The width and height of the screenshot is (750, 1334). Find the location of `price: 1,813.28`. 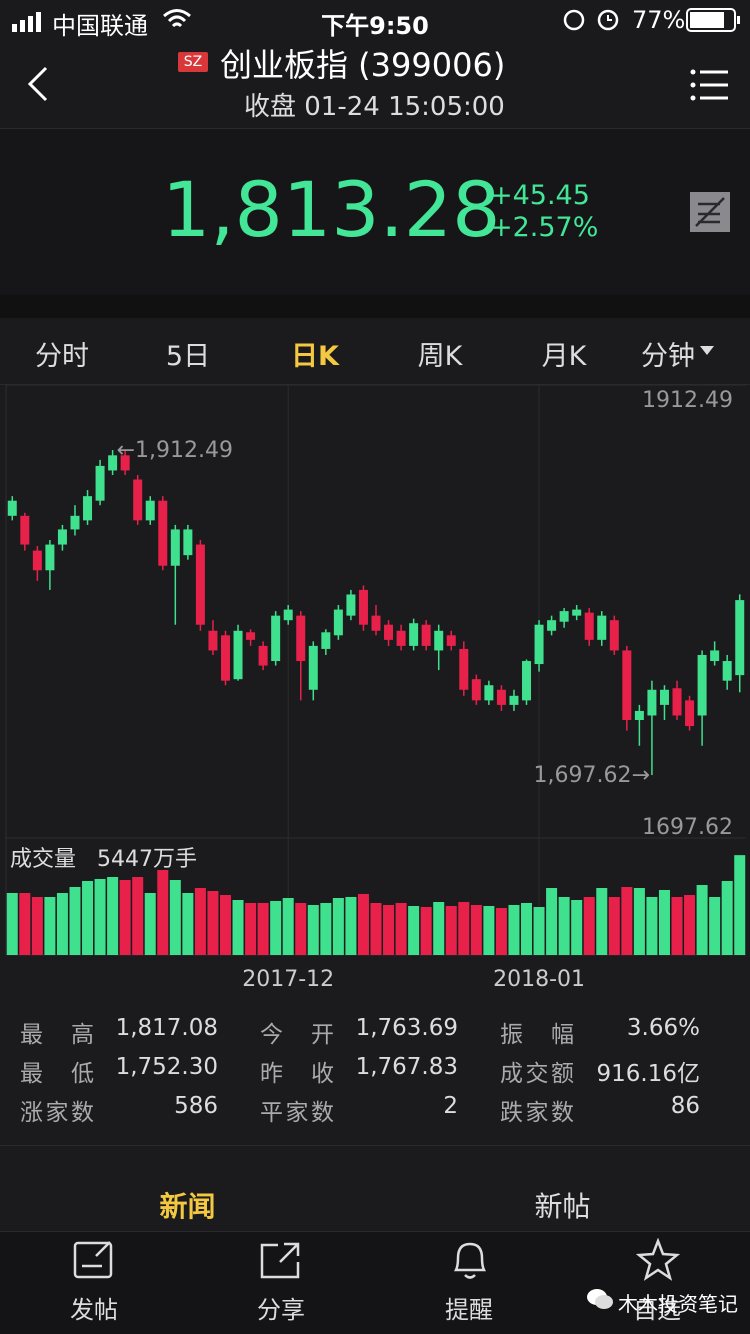

price: 1,813.28 is located at coordinates (331, 209).